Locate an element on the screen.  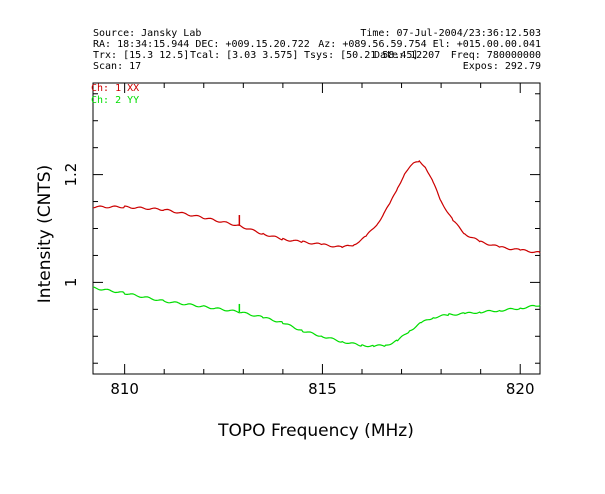
header-tcal: Tcal: [3.03 3.575] is located at coordinates (244, 55).